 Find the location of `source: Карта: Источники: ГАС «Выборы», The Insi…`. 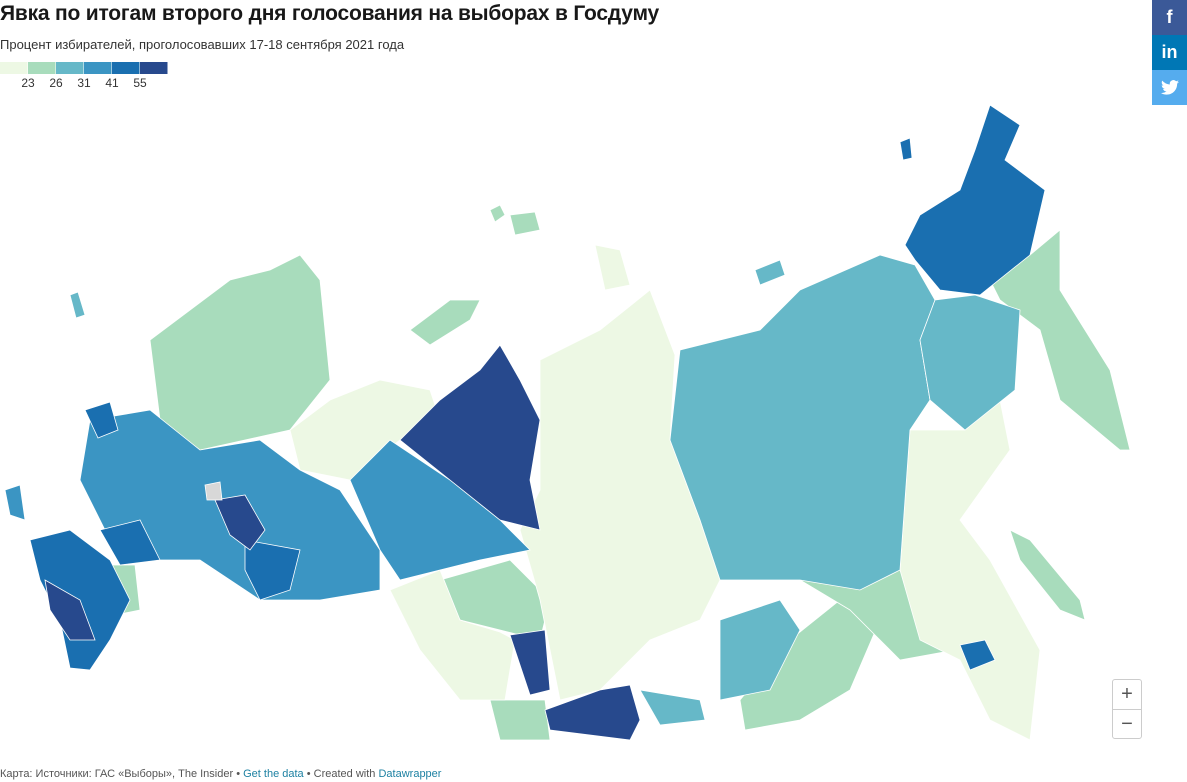

source: Карта: Источники: ГАС «Выборы», The Insi… is located at coordinates (117, 774).